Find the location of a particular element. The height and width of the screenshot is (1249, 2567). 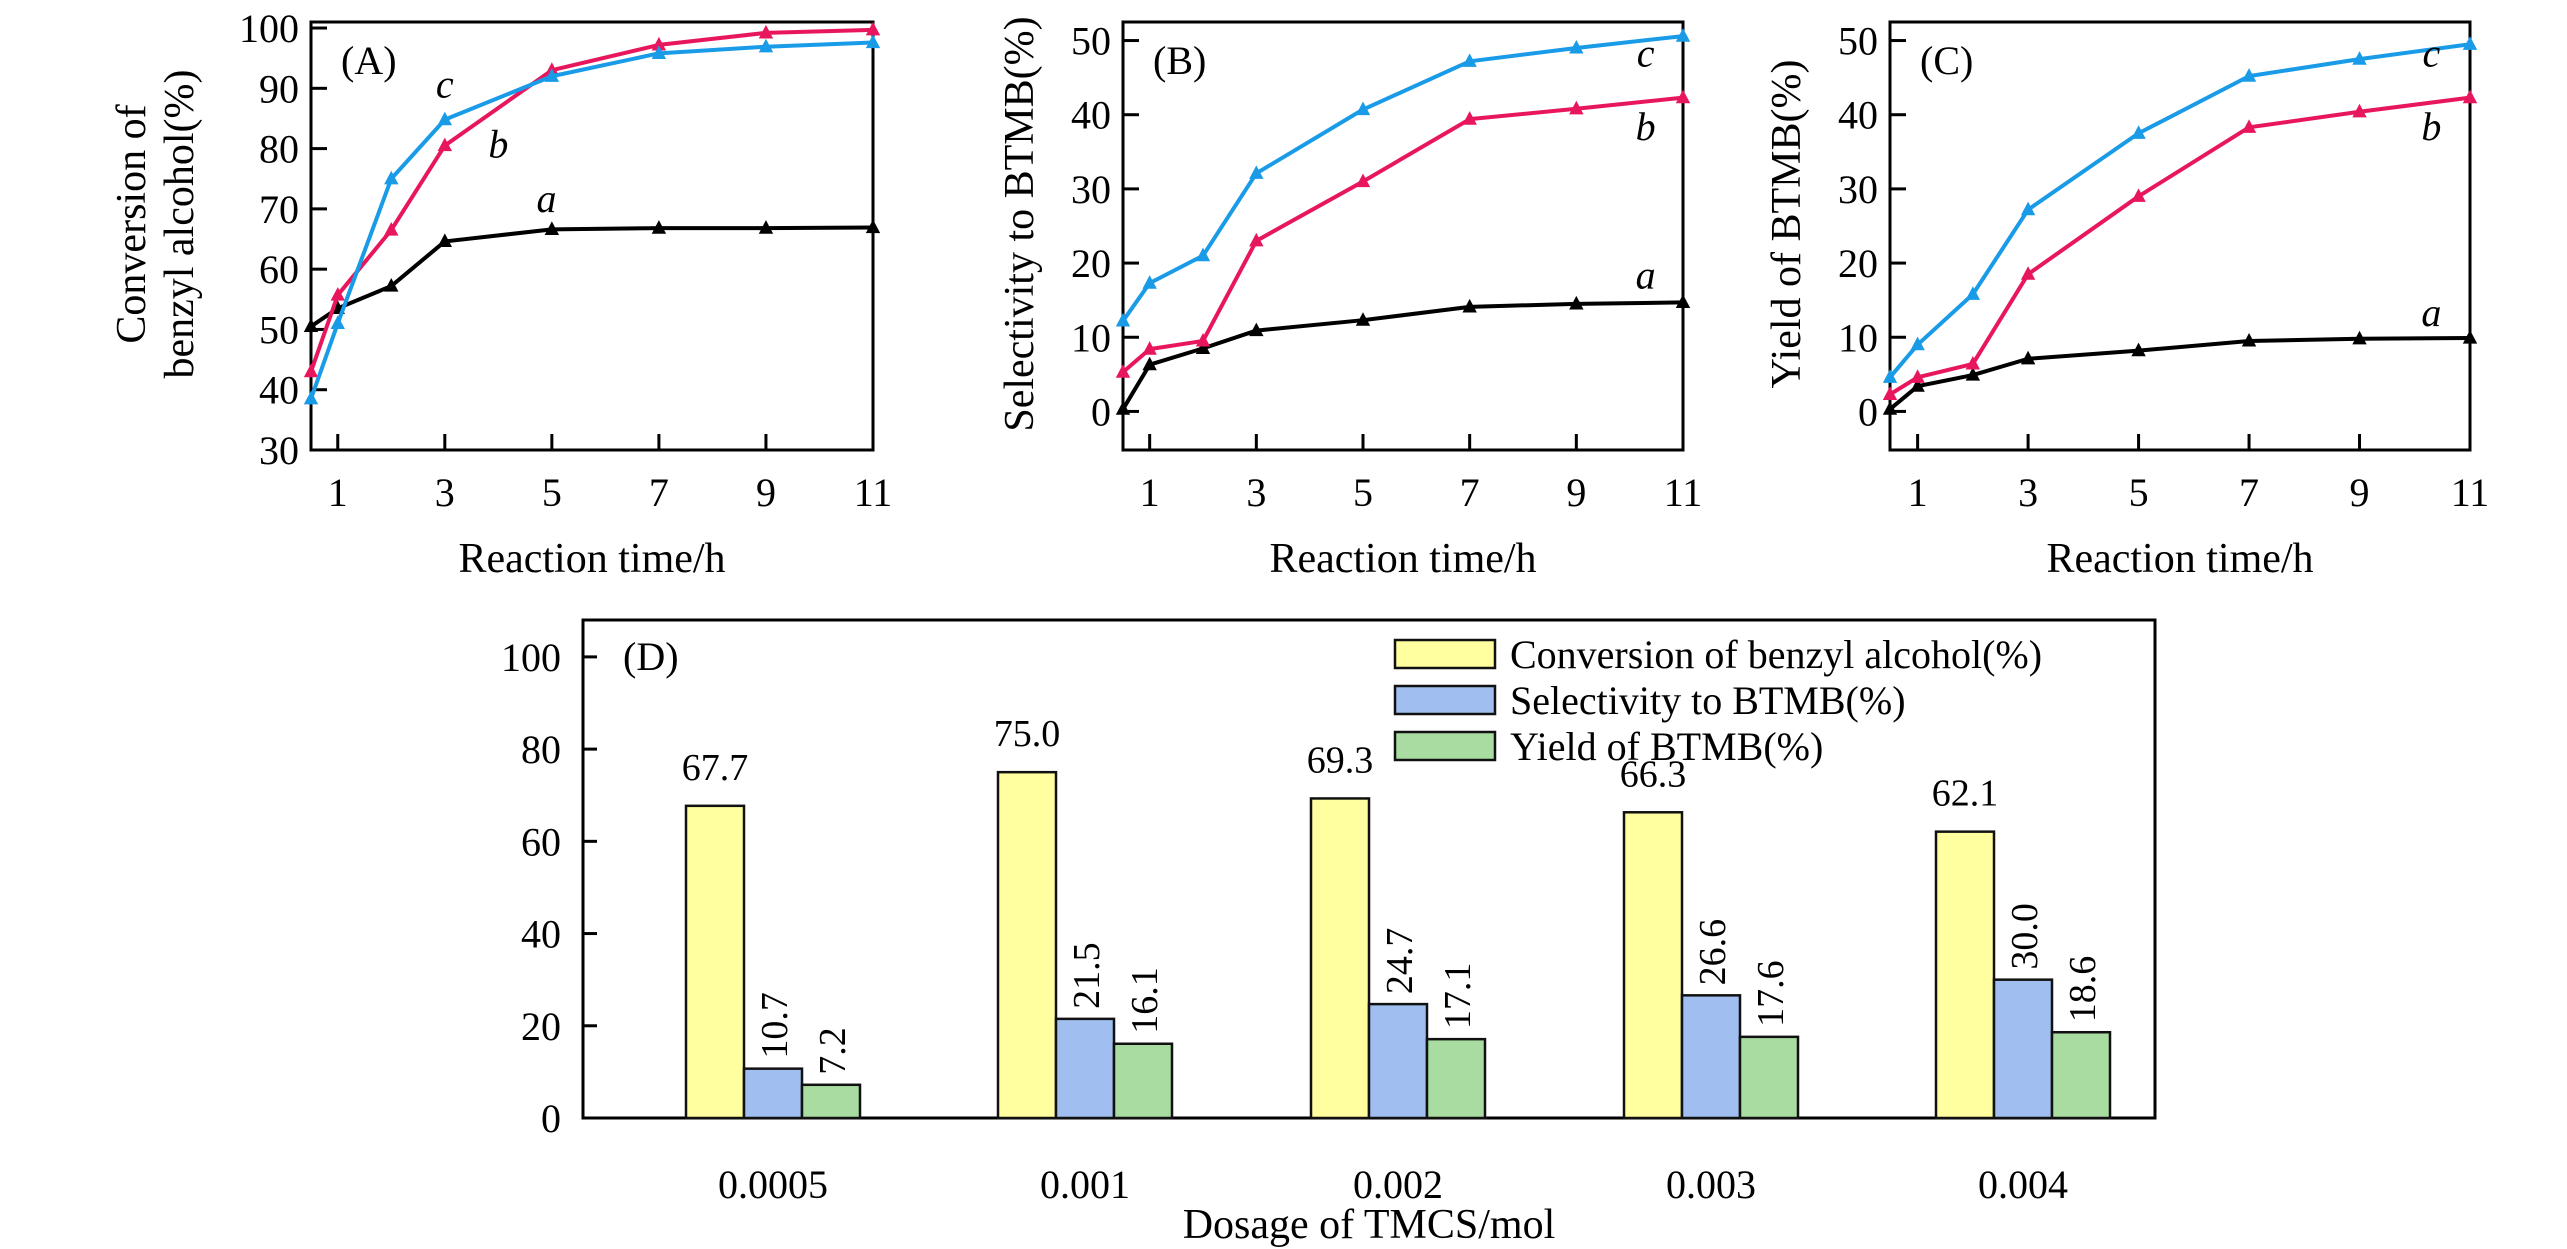

x-tick-label: 0.002 is located at coordinates (1398, 1184).